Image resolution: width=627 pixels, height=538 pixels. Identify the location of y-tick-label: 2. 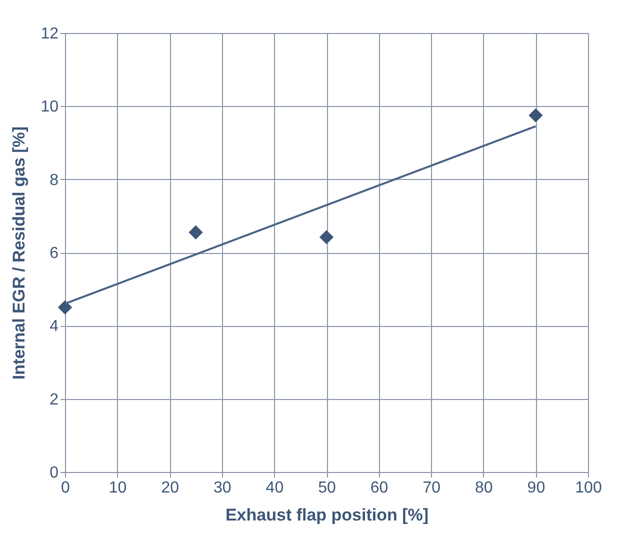
(54, 399).